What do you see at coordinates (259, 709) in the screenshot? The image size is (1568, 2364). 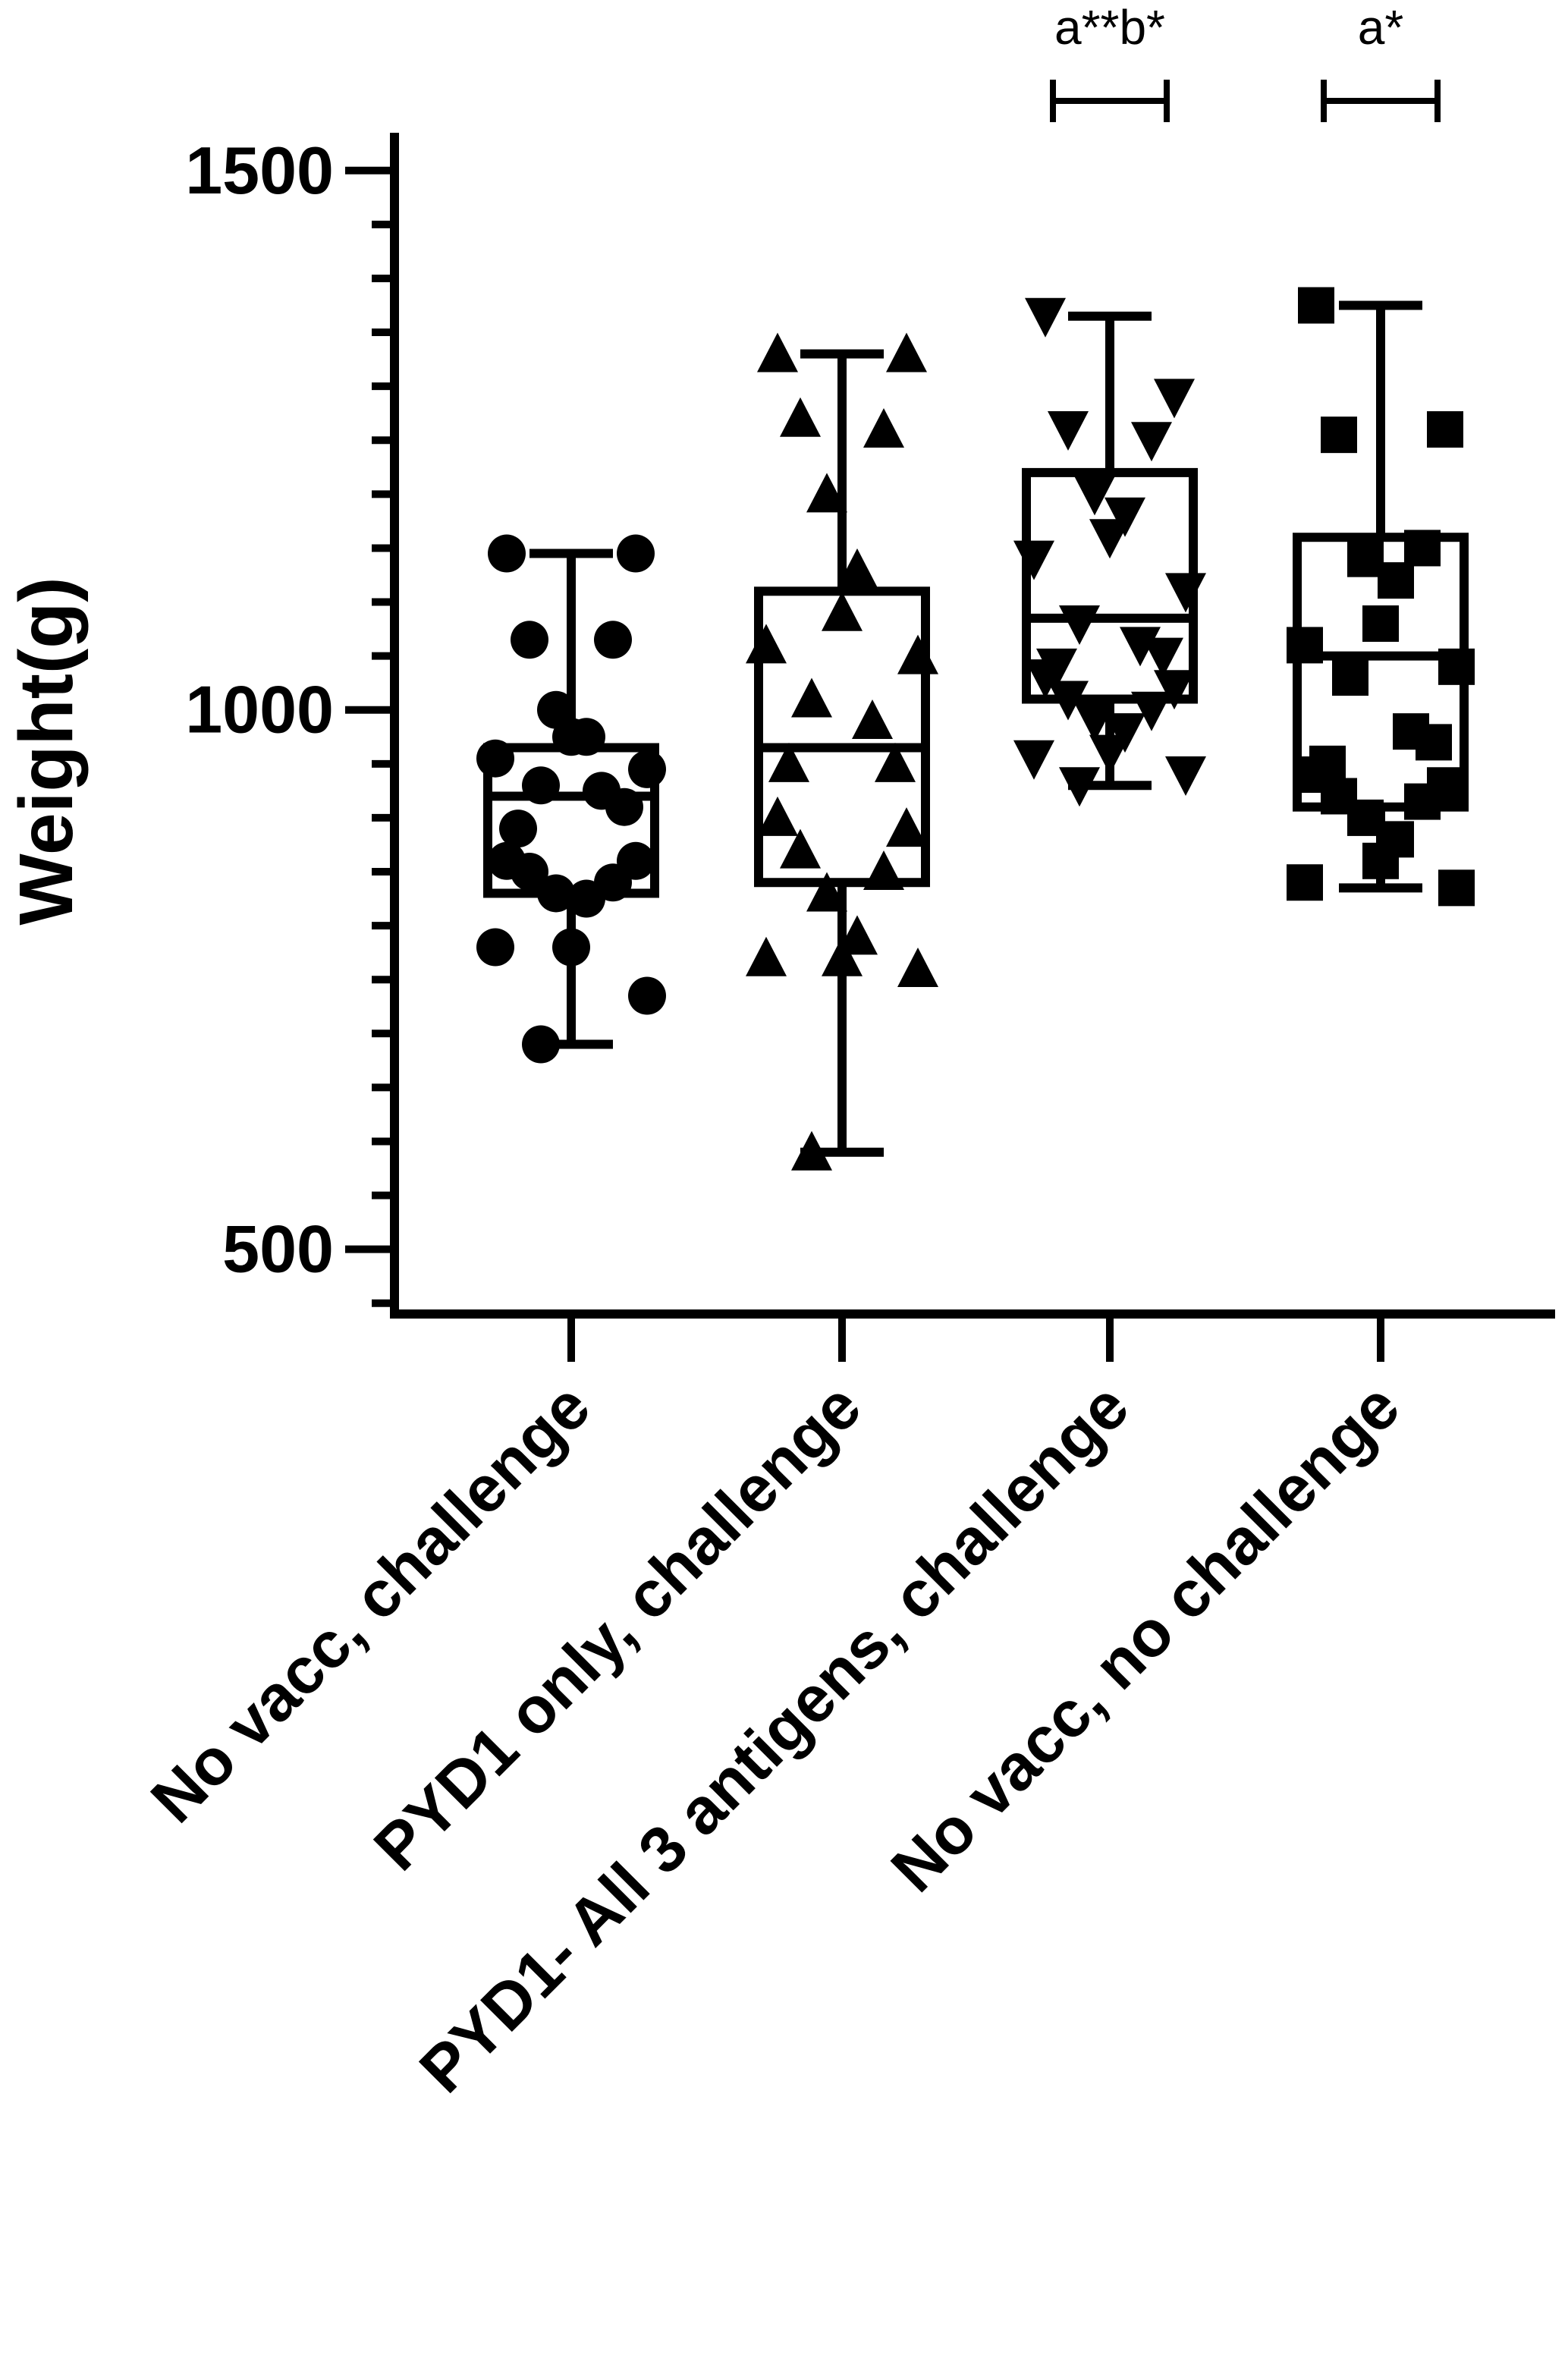 I see `y-tick-label: 1000` at bounding box center [259, 709].